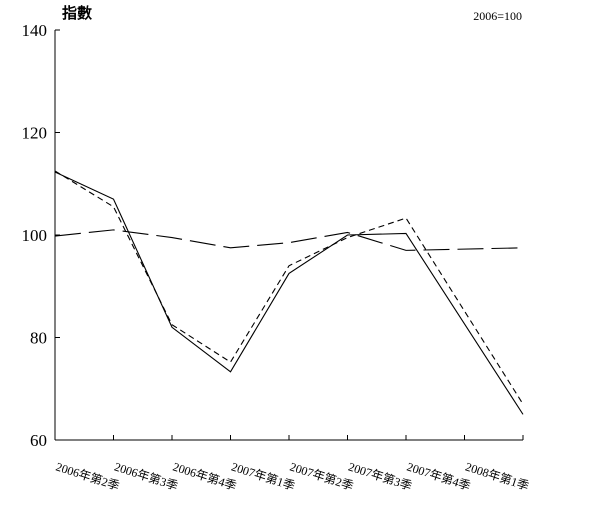 The width and height of the screenshot is (606, 513). What do you see at coordinates (438, 477) in the screenshot?
I see `x-tick-label: 2007年第4季` at bounding box center [438, 477].